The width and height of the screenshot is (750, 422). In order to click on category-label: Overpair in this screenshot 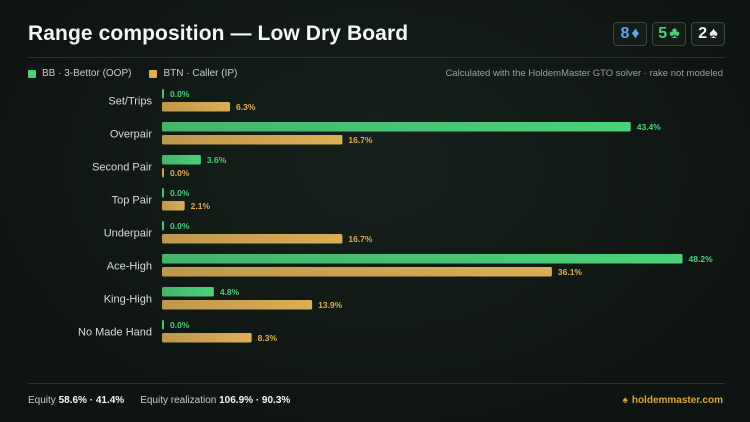, I will do `click(131, 134)`.